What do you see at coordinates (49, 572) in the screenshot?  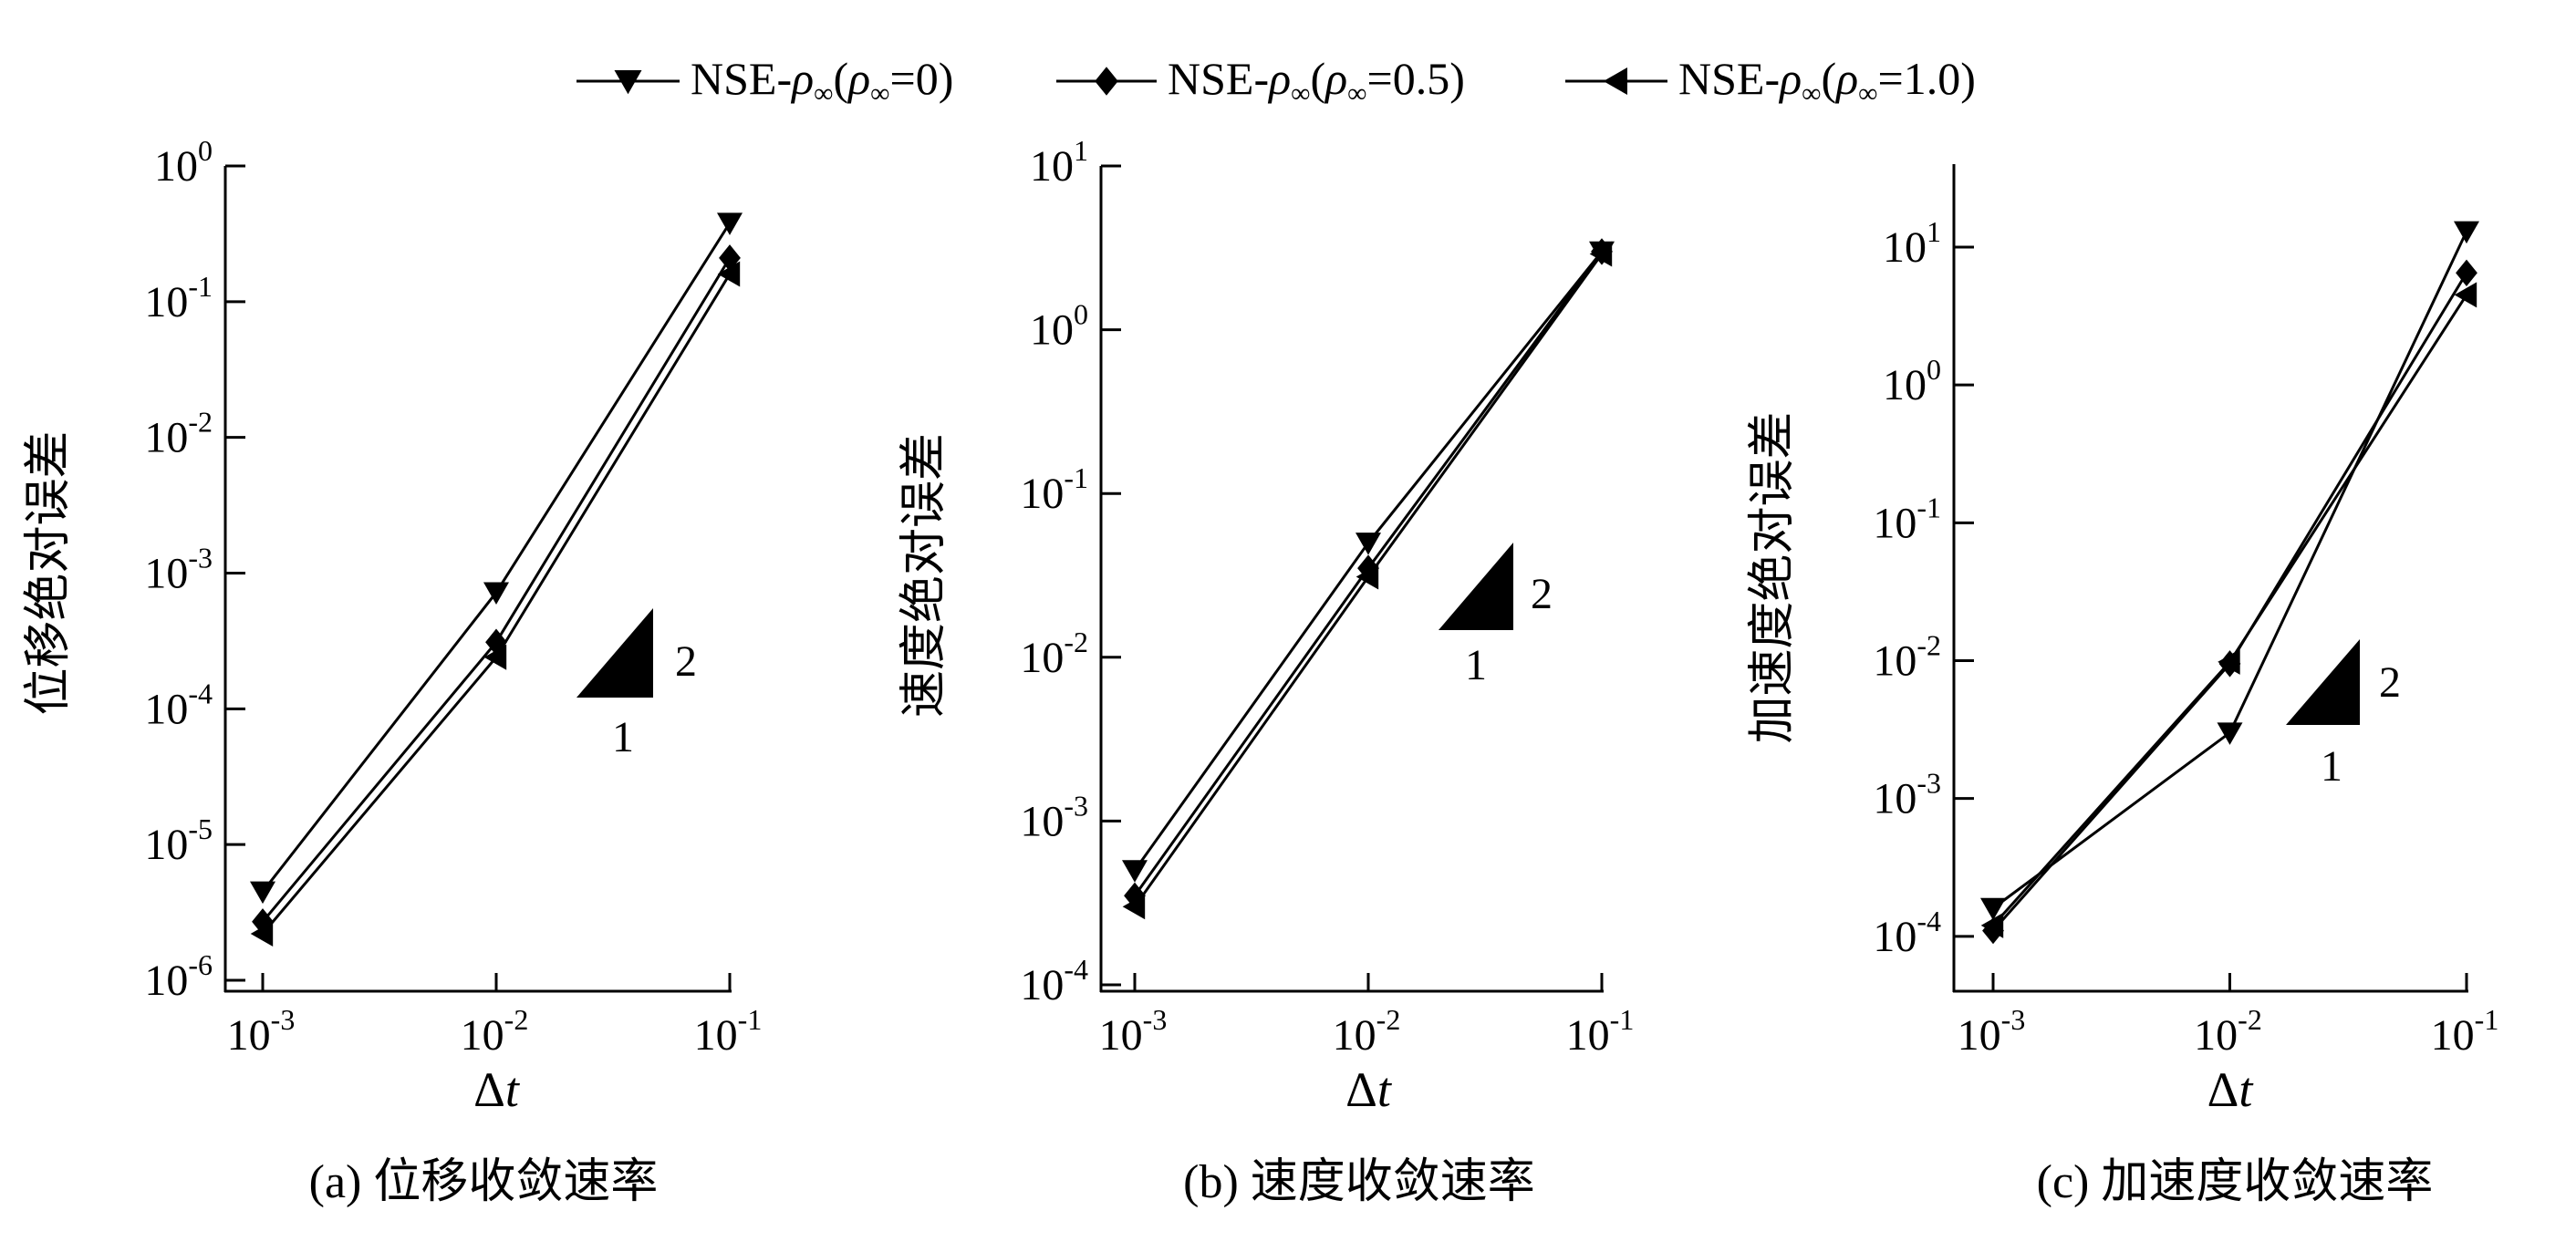 I see `y-axis-label: 位移绝对误差` at bounding box center [49, 572].